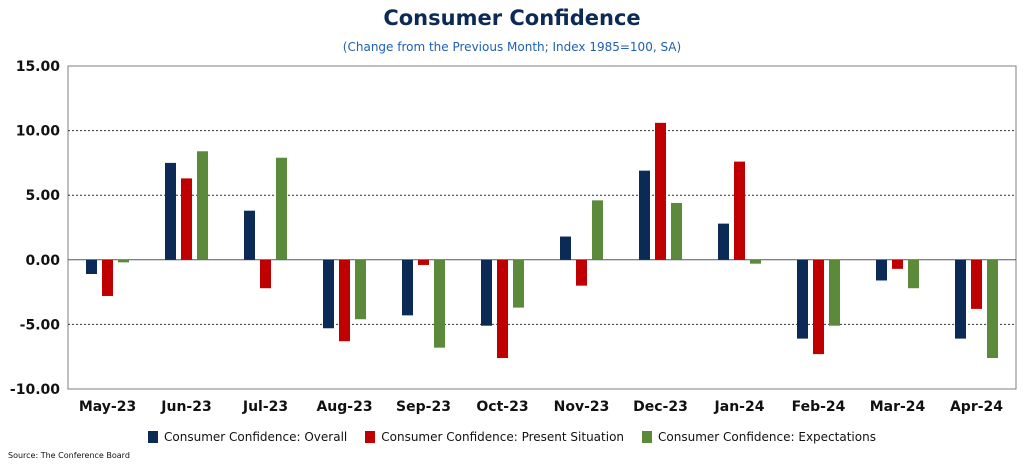 The width and height of the screenshot is (1024, 465). I want to click on source-note: Source: The Conference Board, so click(69, 455).